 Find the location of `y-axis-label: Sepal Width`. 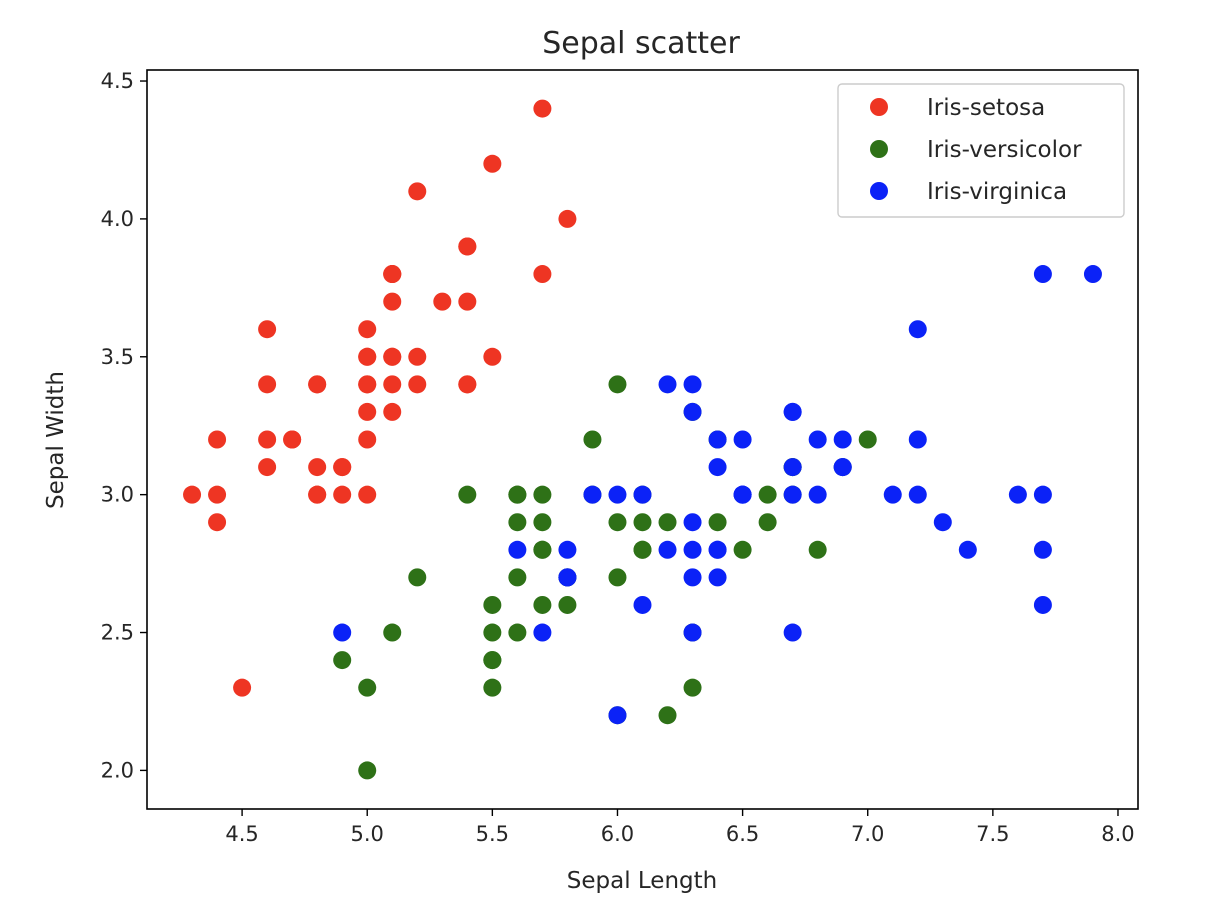

y-axis-label: Sepal Width is located at coordinates (56, 440).